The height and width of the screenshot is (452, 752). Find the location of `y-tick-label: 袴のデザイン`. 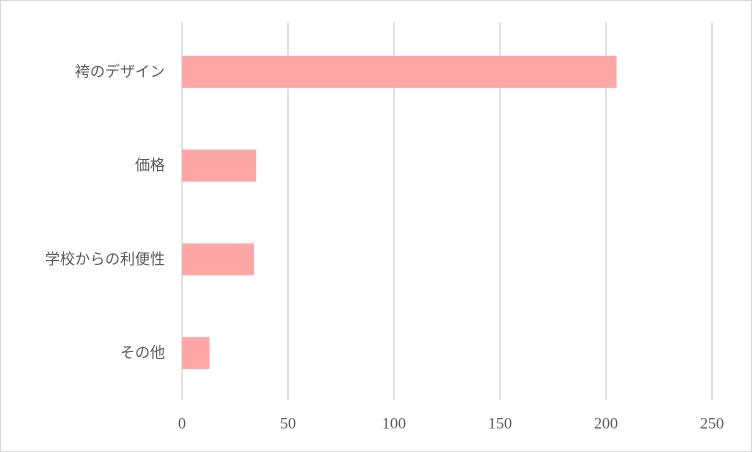

y-tick-label: 袴のデザイン is located at coordinates (120, 71).